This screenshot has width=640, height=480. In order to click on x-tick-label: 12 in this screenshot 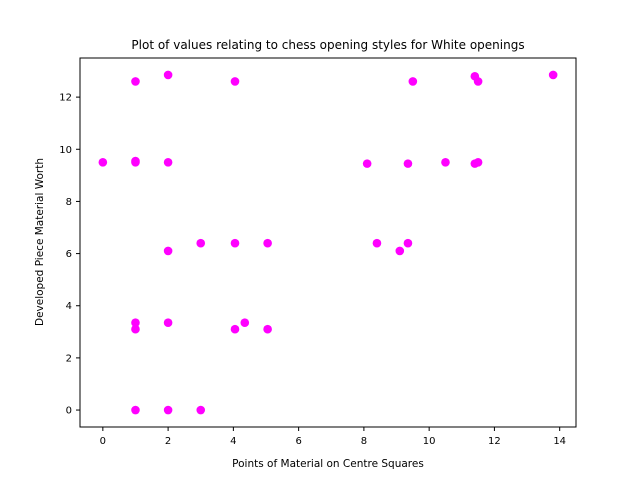, I will do `click(494, 441)`.